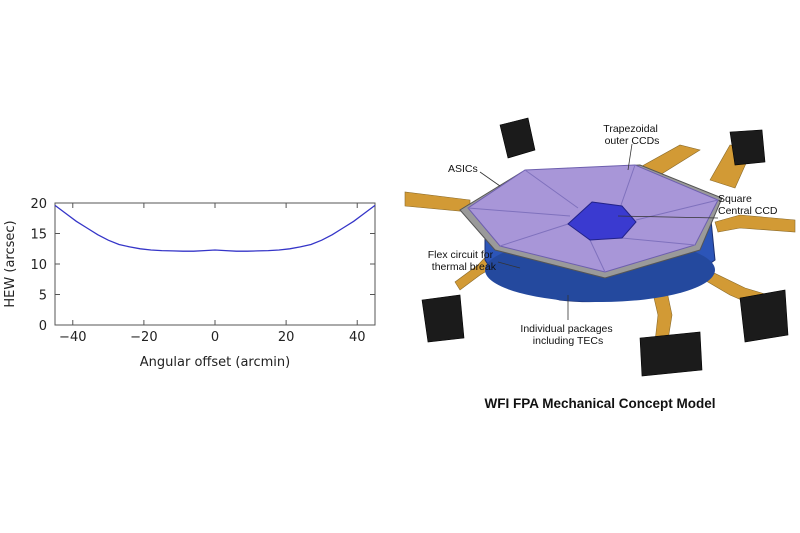  What do you see at coordinates (38, 235) in the screenshot?
I see `y-tick-label: 15` at bounding box center [38, 235].